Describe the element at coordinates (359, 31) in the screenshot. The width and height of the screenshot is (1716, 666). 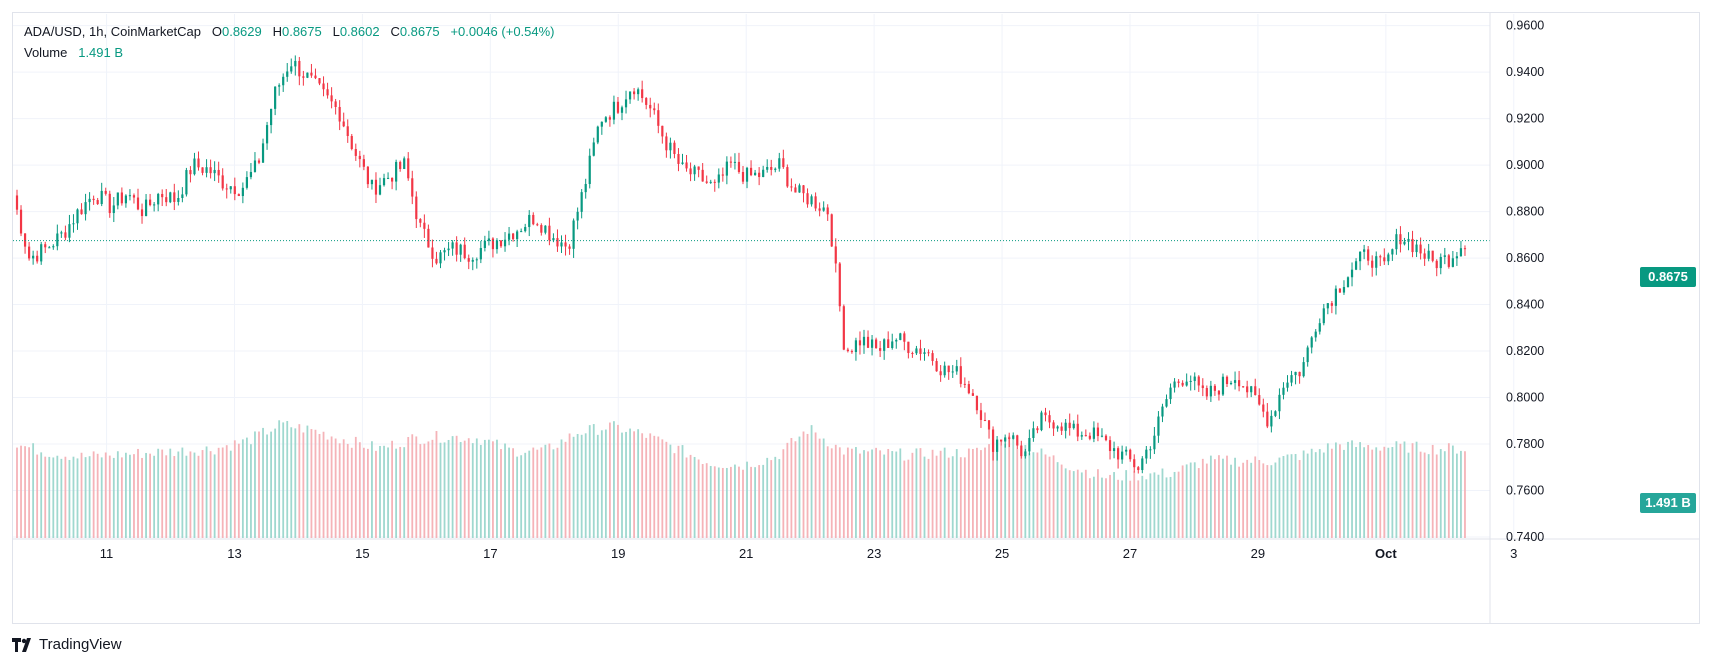
I see `low-value: 0.8602` at that location.